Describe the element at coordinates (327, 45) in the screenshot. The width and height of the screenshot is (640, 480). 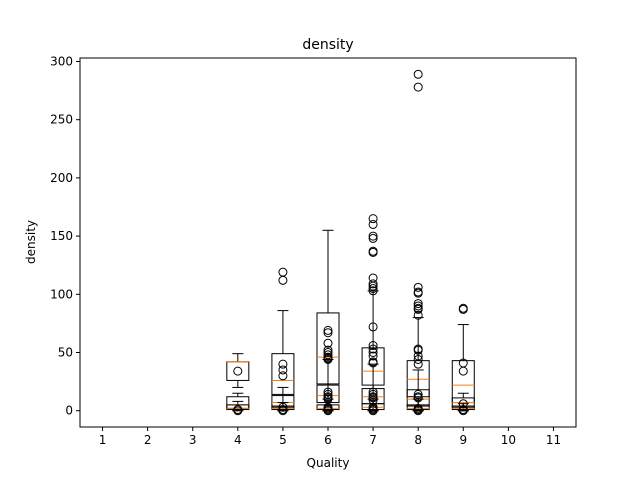
I see `chart-title: density` at that location.